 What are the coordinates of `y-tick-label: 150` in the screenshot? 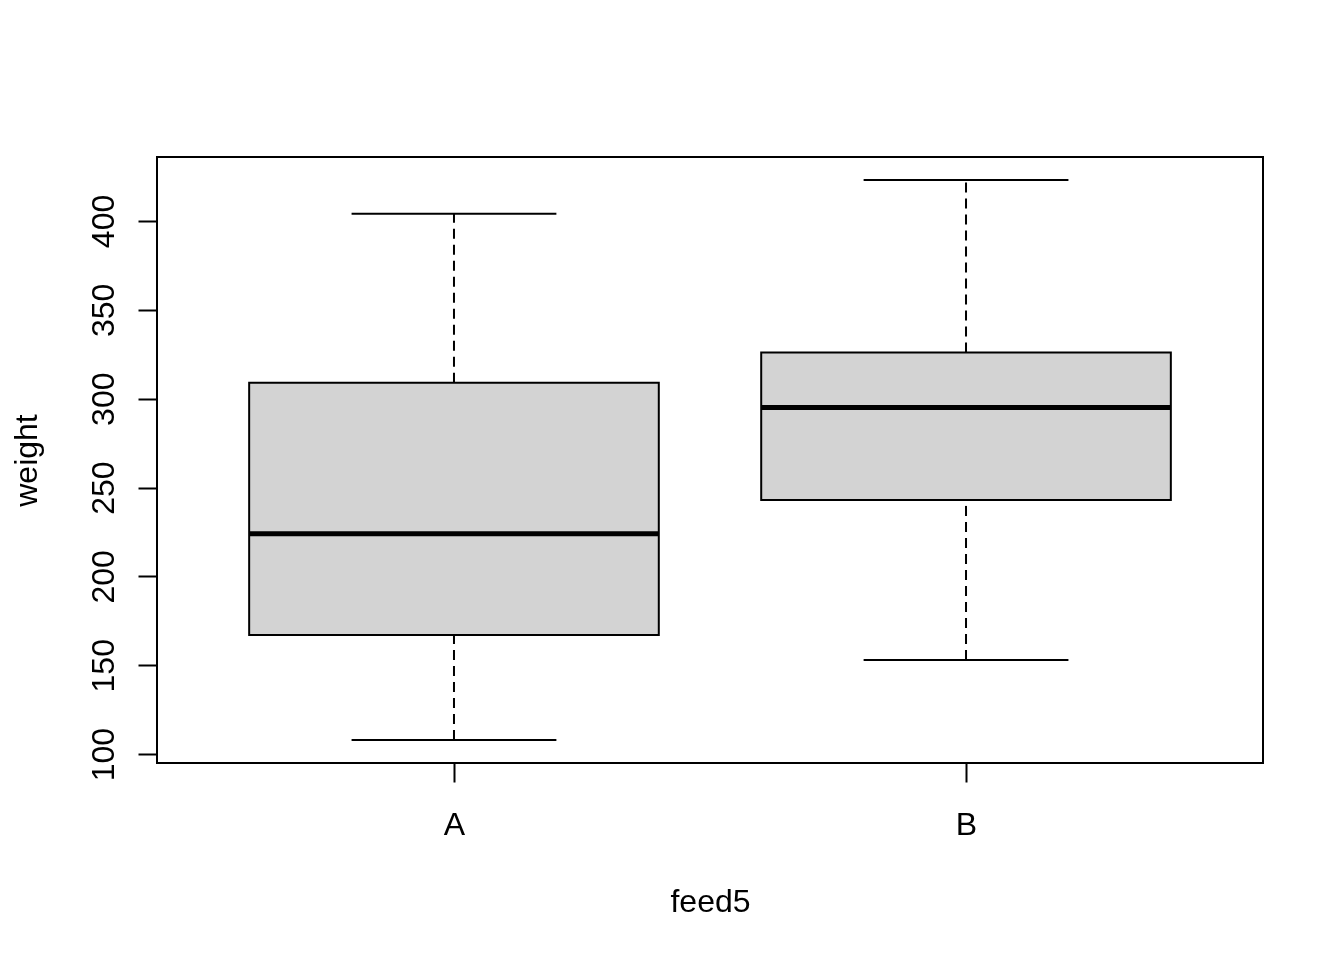 It's located at (102, 666).